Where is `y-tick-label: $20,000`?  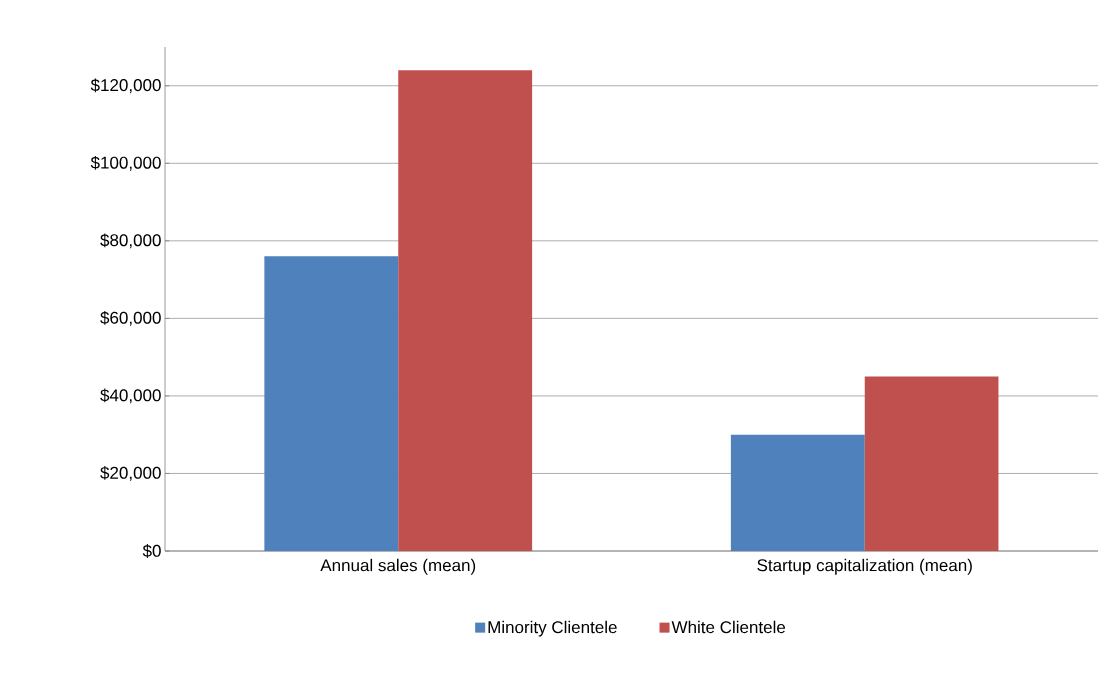
y-tick-label: $20,000 is located at coordinates (130, 473).